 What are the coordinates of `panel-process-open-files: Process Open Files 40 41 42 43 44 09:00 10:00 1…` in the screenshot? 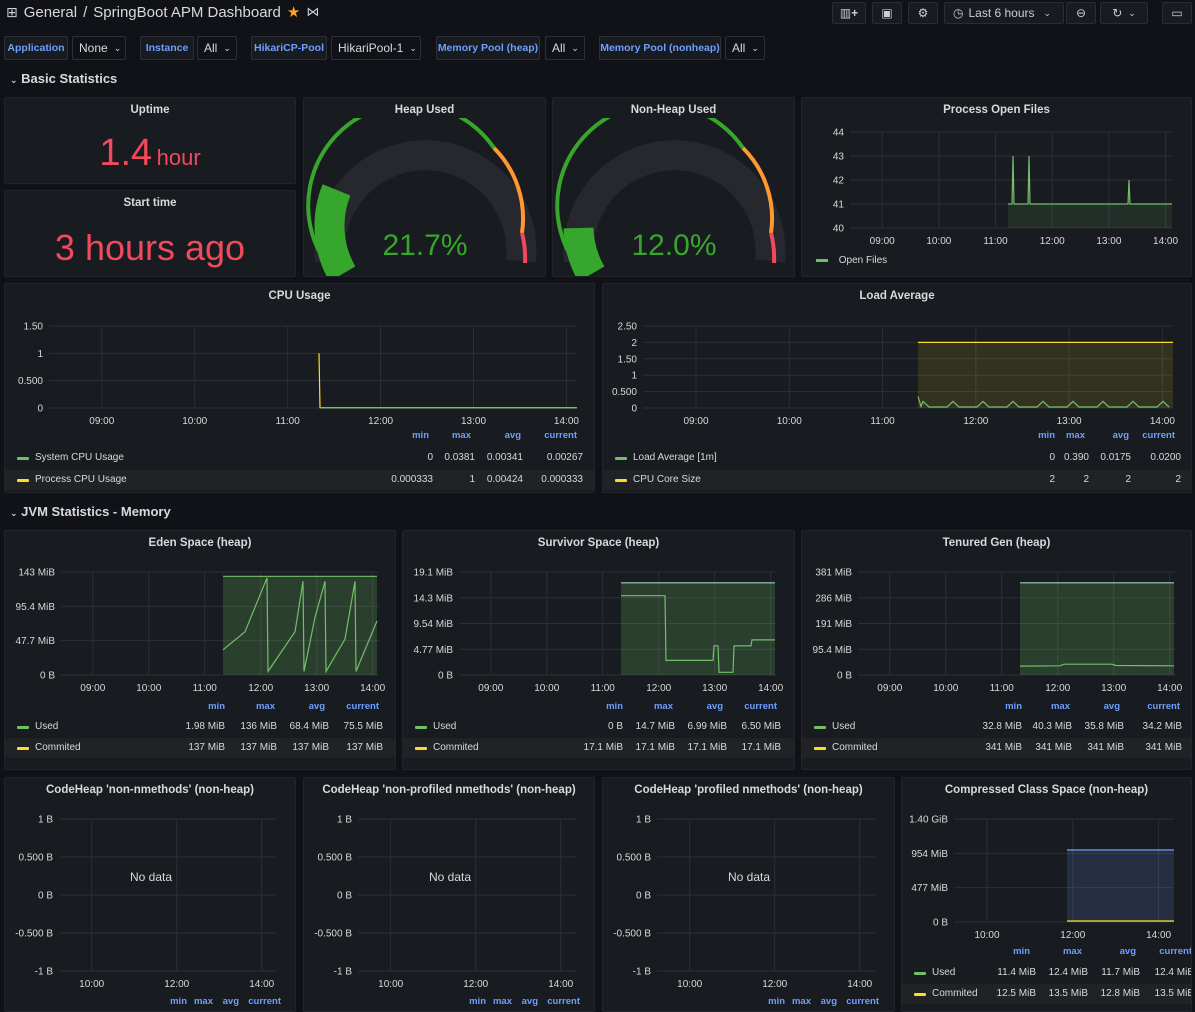 It's located at (996, 187).